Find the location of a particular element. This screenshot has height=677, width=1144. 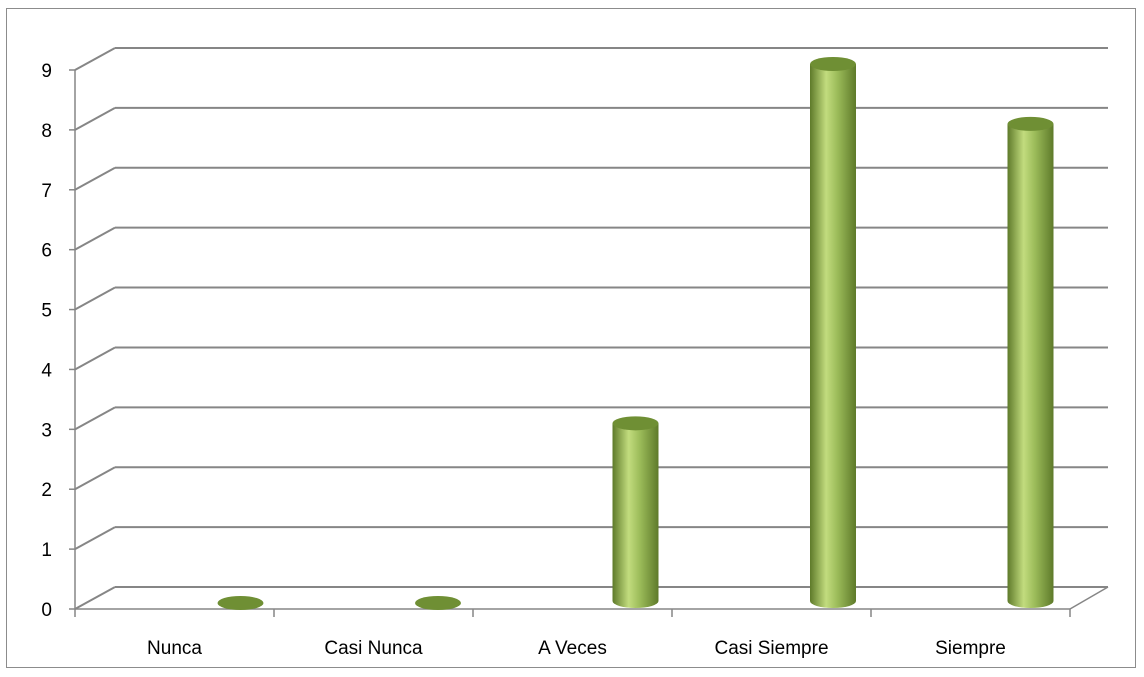

y-tick-label: 1 is located at coordinates (46, 550).